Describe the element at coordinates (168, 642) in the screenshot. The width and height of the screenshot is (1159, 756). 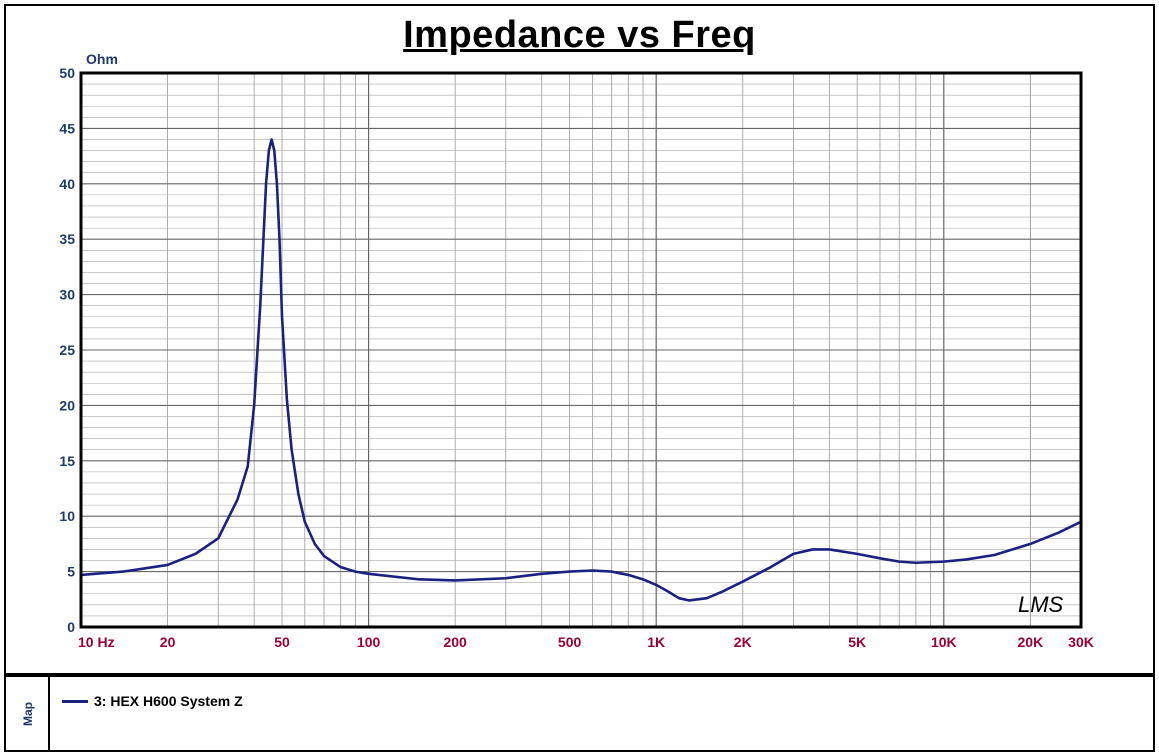
I see `x-tick-label: 20` at that location.